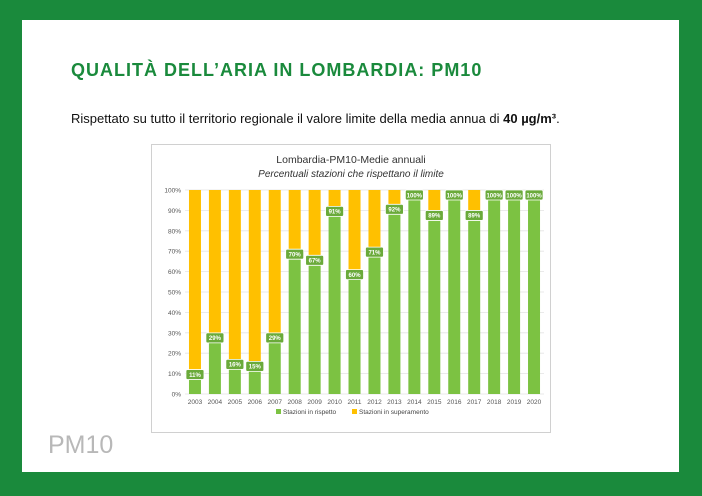 This screenshot has height=496, width=702. I want to click on x-tick-label: 2014, so click(414, 402).